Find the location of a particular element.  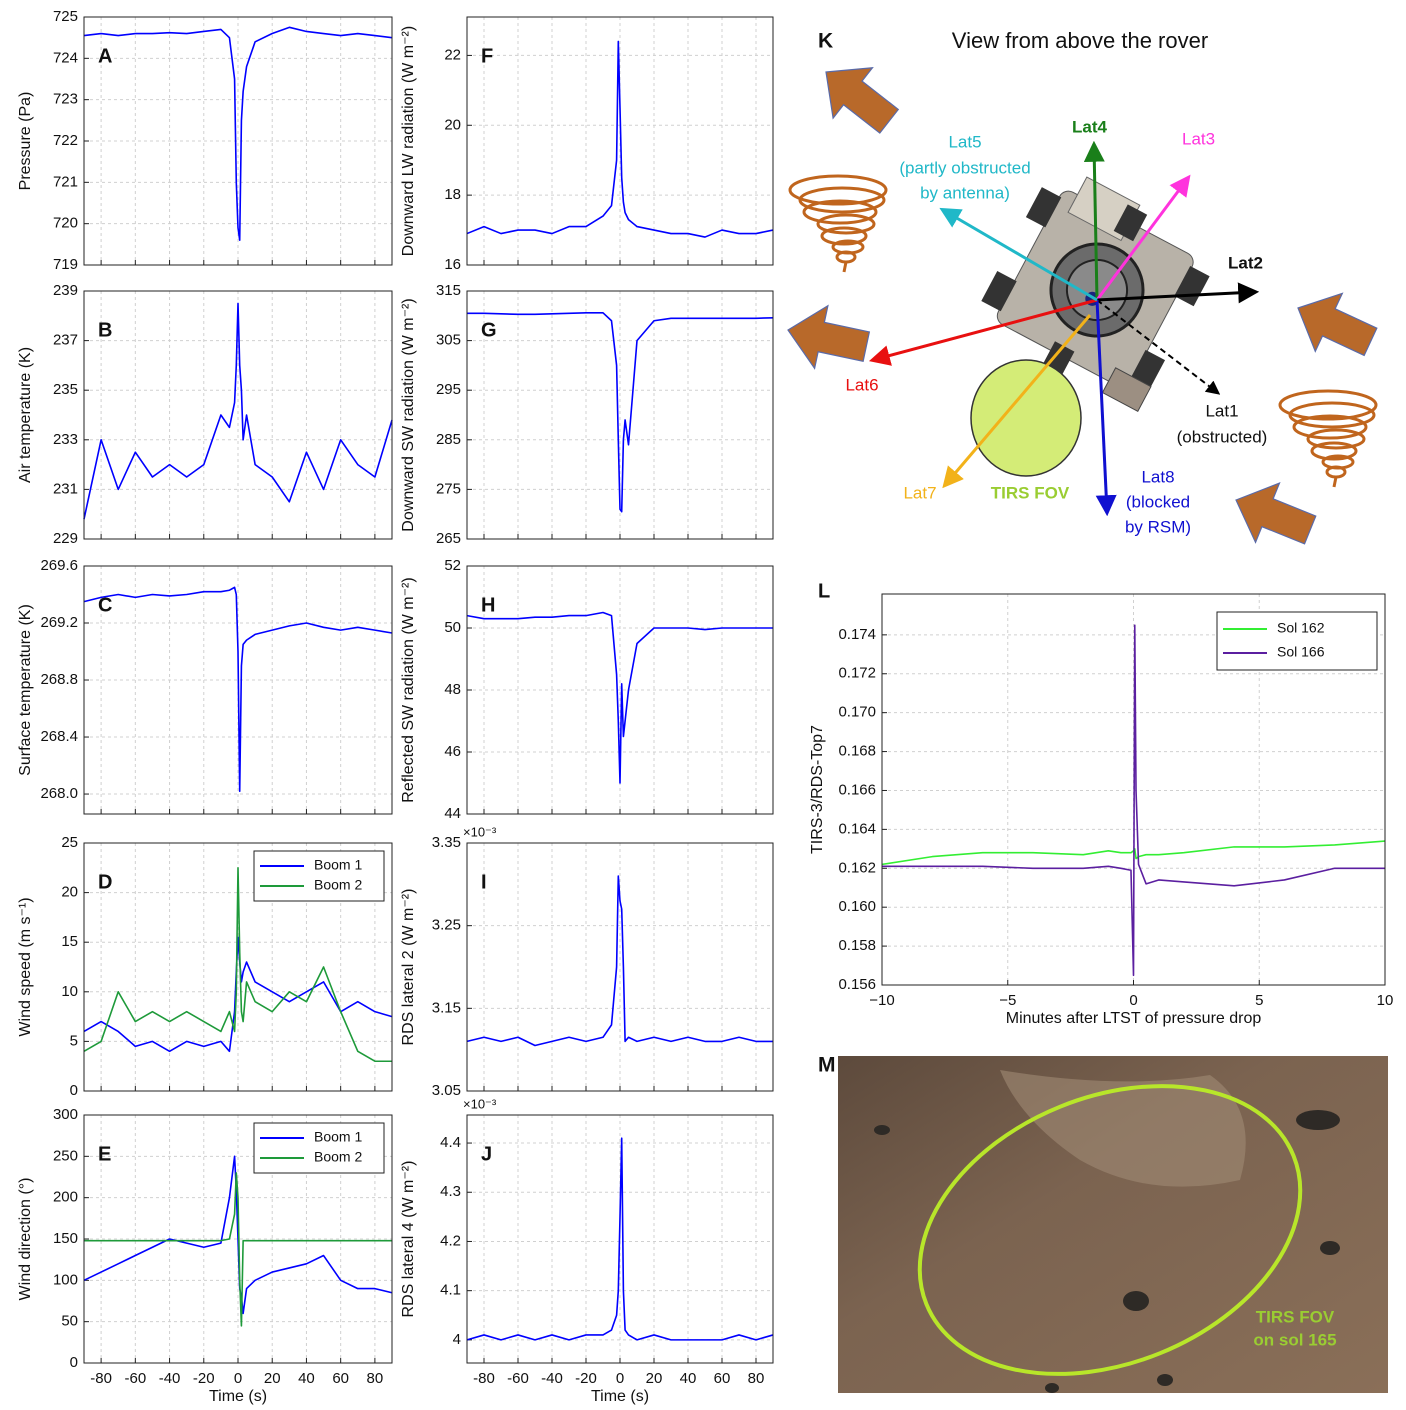

lat6-label: Lat6 is located at coordinates (861, 384).